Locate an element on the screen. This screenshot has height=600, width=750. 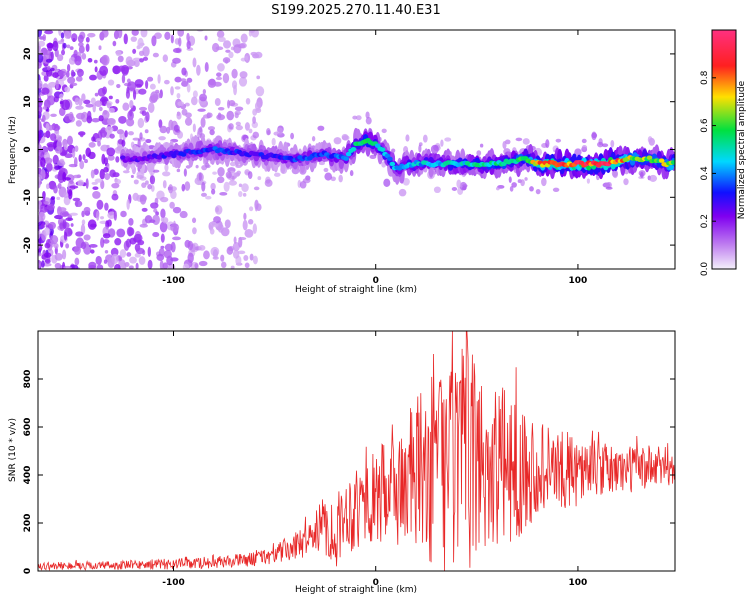
x-tick-label: -100 is located at coordinates (173, 281).